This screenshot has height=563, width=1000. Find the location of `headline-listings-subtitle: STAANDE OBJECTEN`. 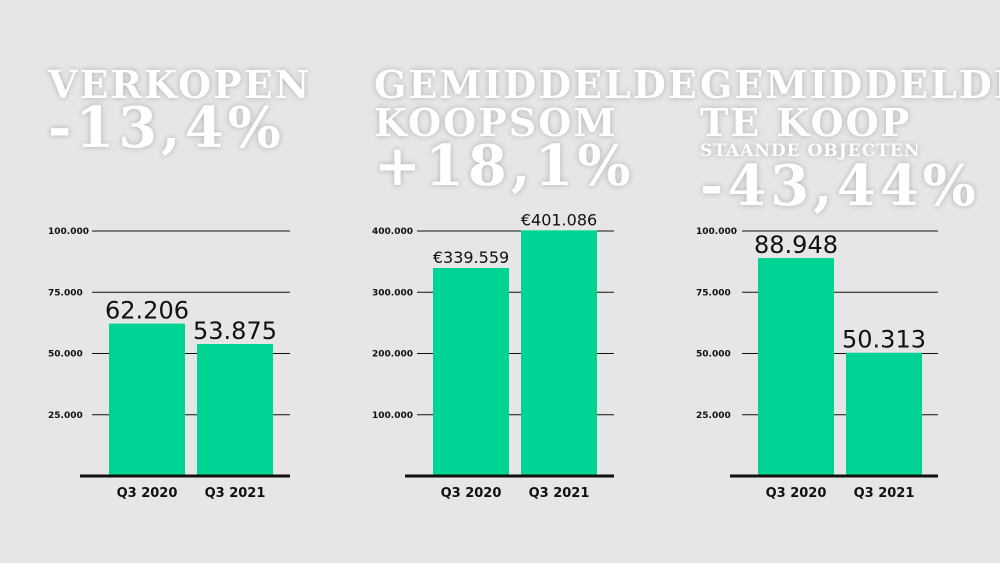

headline-listings-subtitle: STAANDE OBJECTEN is located at coordinates (810, 151).